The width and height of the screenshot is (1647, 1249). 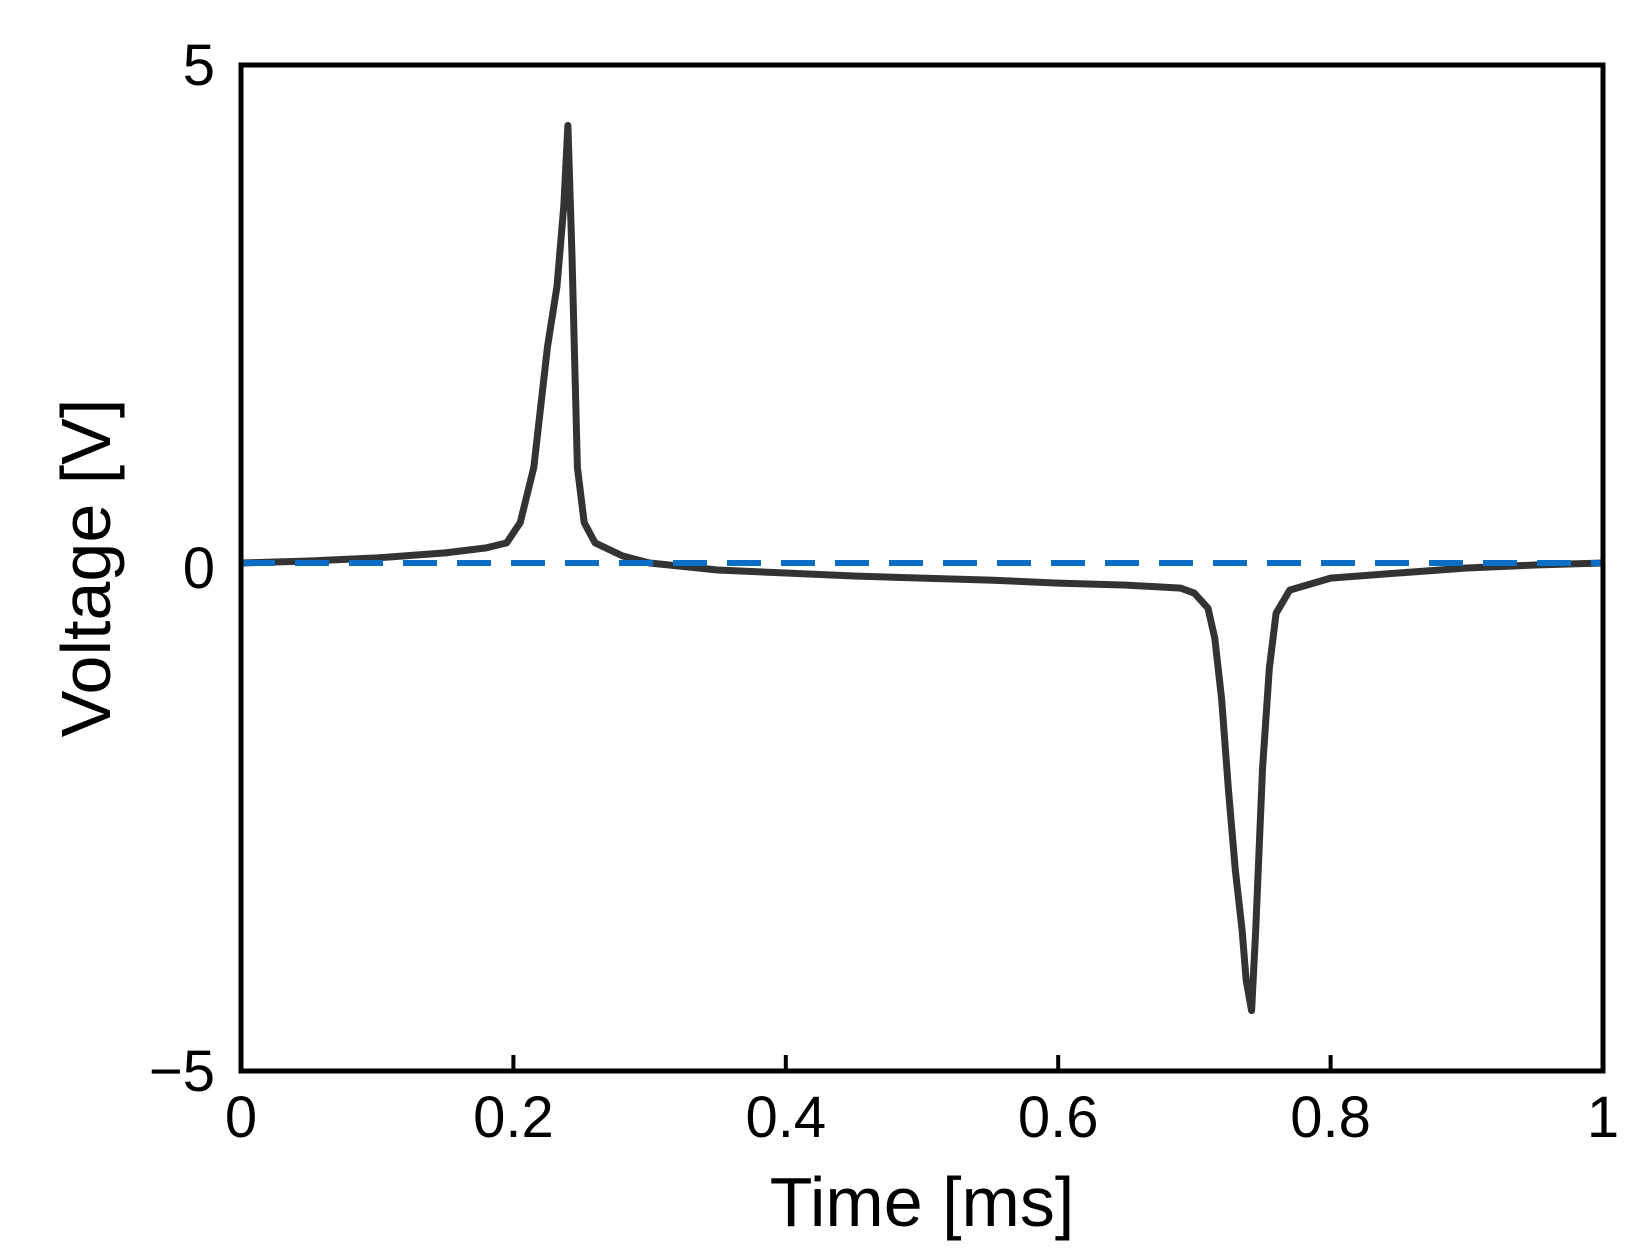 I want to click on y-axis-label: Voltage [V], so click(x=86, y=568).